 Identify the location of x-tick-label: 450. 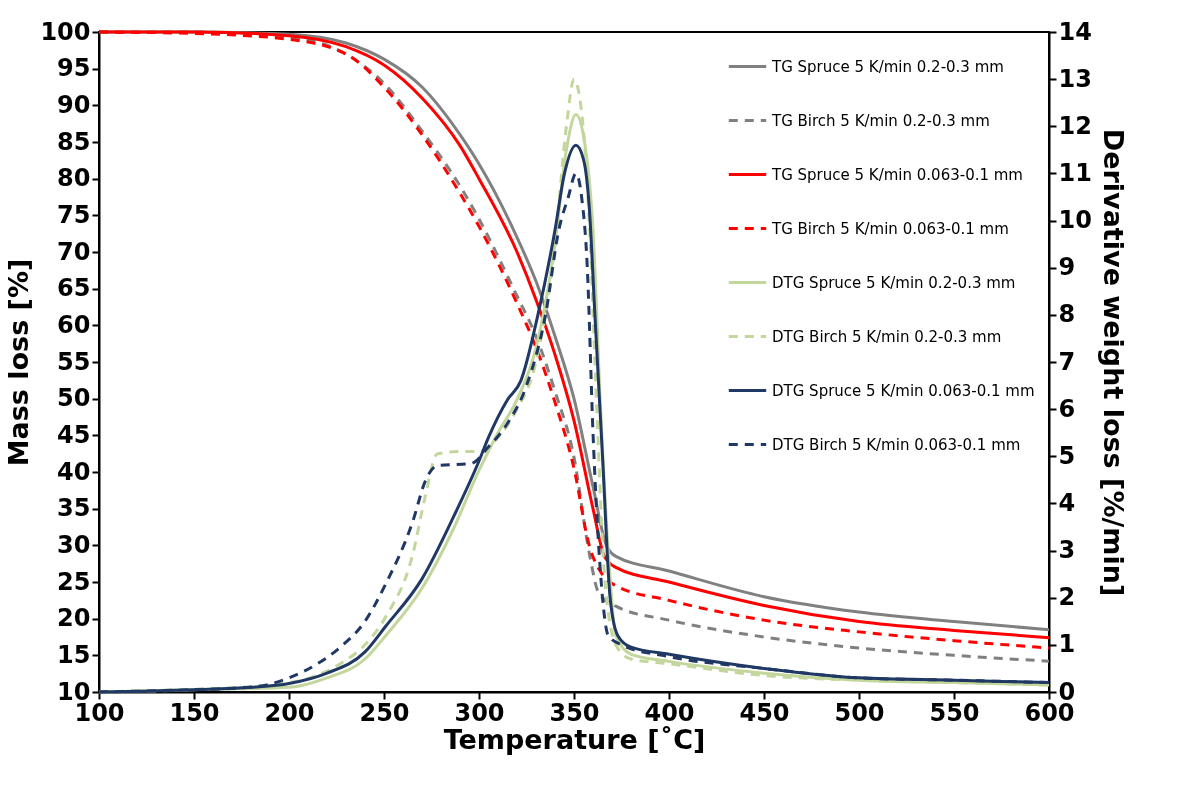
(764, 712).